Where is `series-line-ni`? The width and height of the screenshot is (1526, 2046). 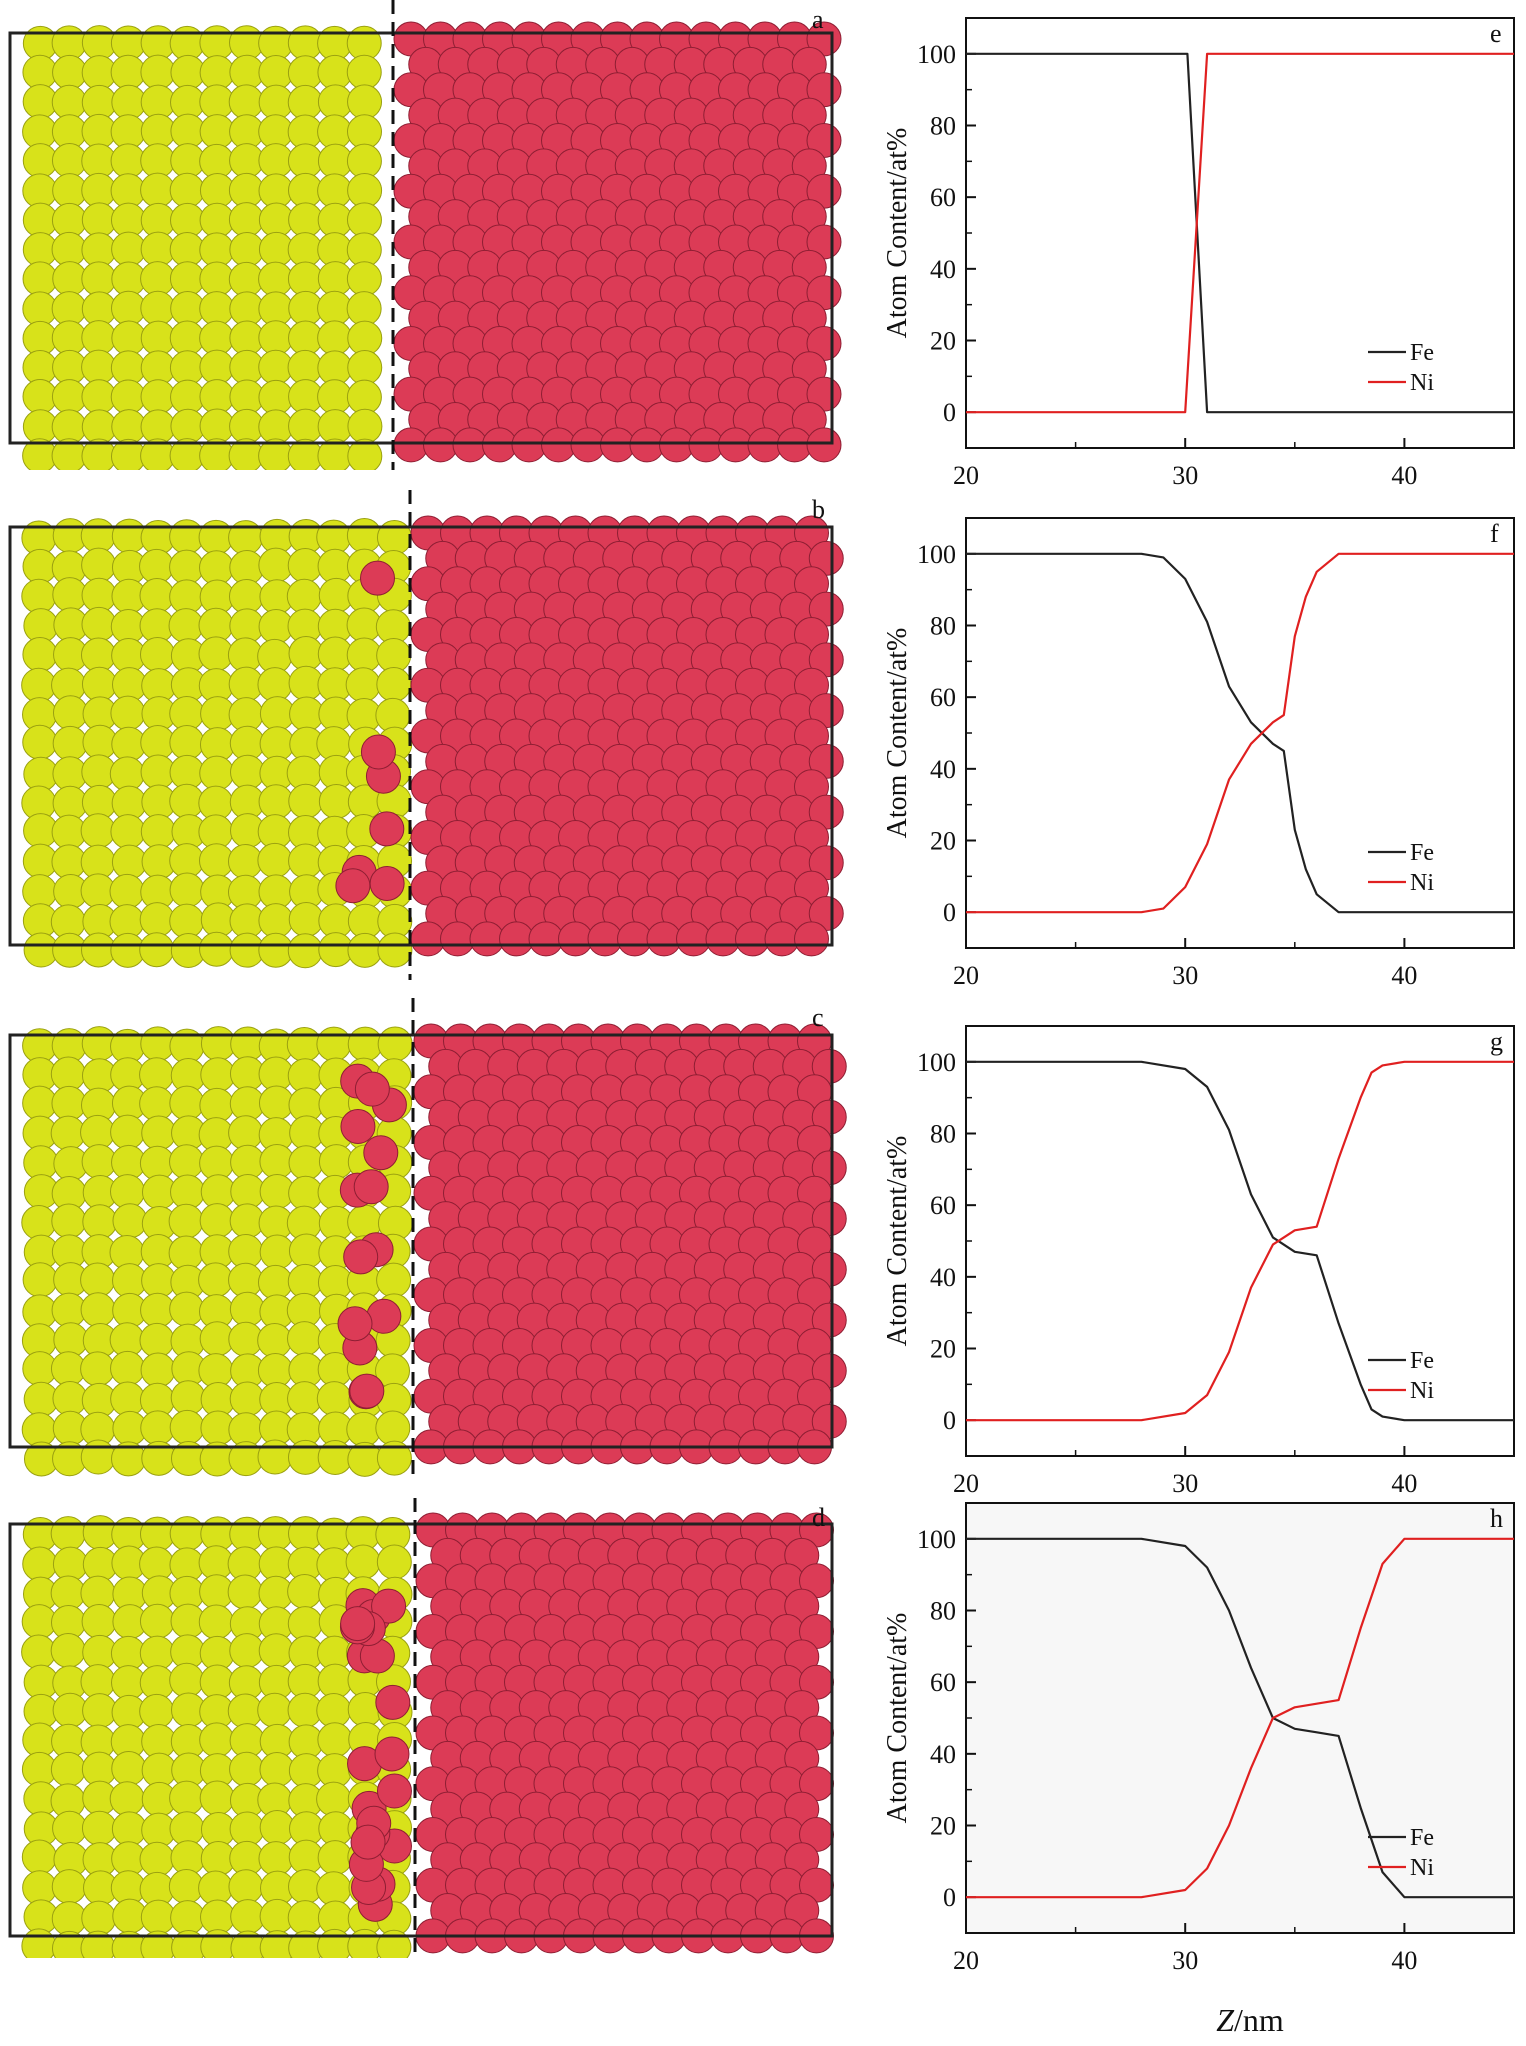 series-line-ni is located at coordinates (1240, 733).